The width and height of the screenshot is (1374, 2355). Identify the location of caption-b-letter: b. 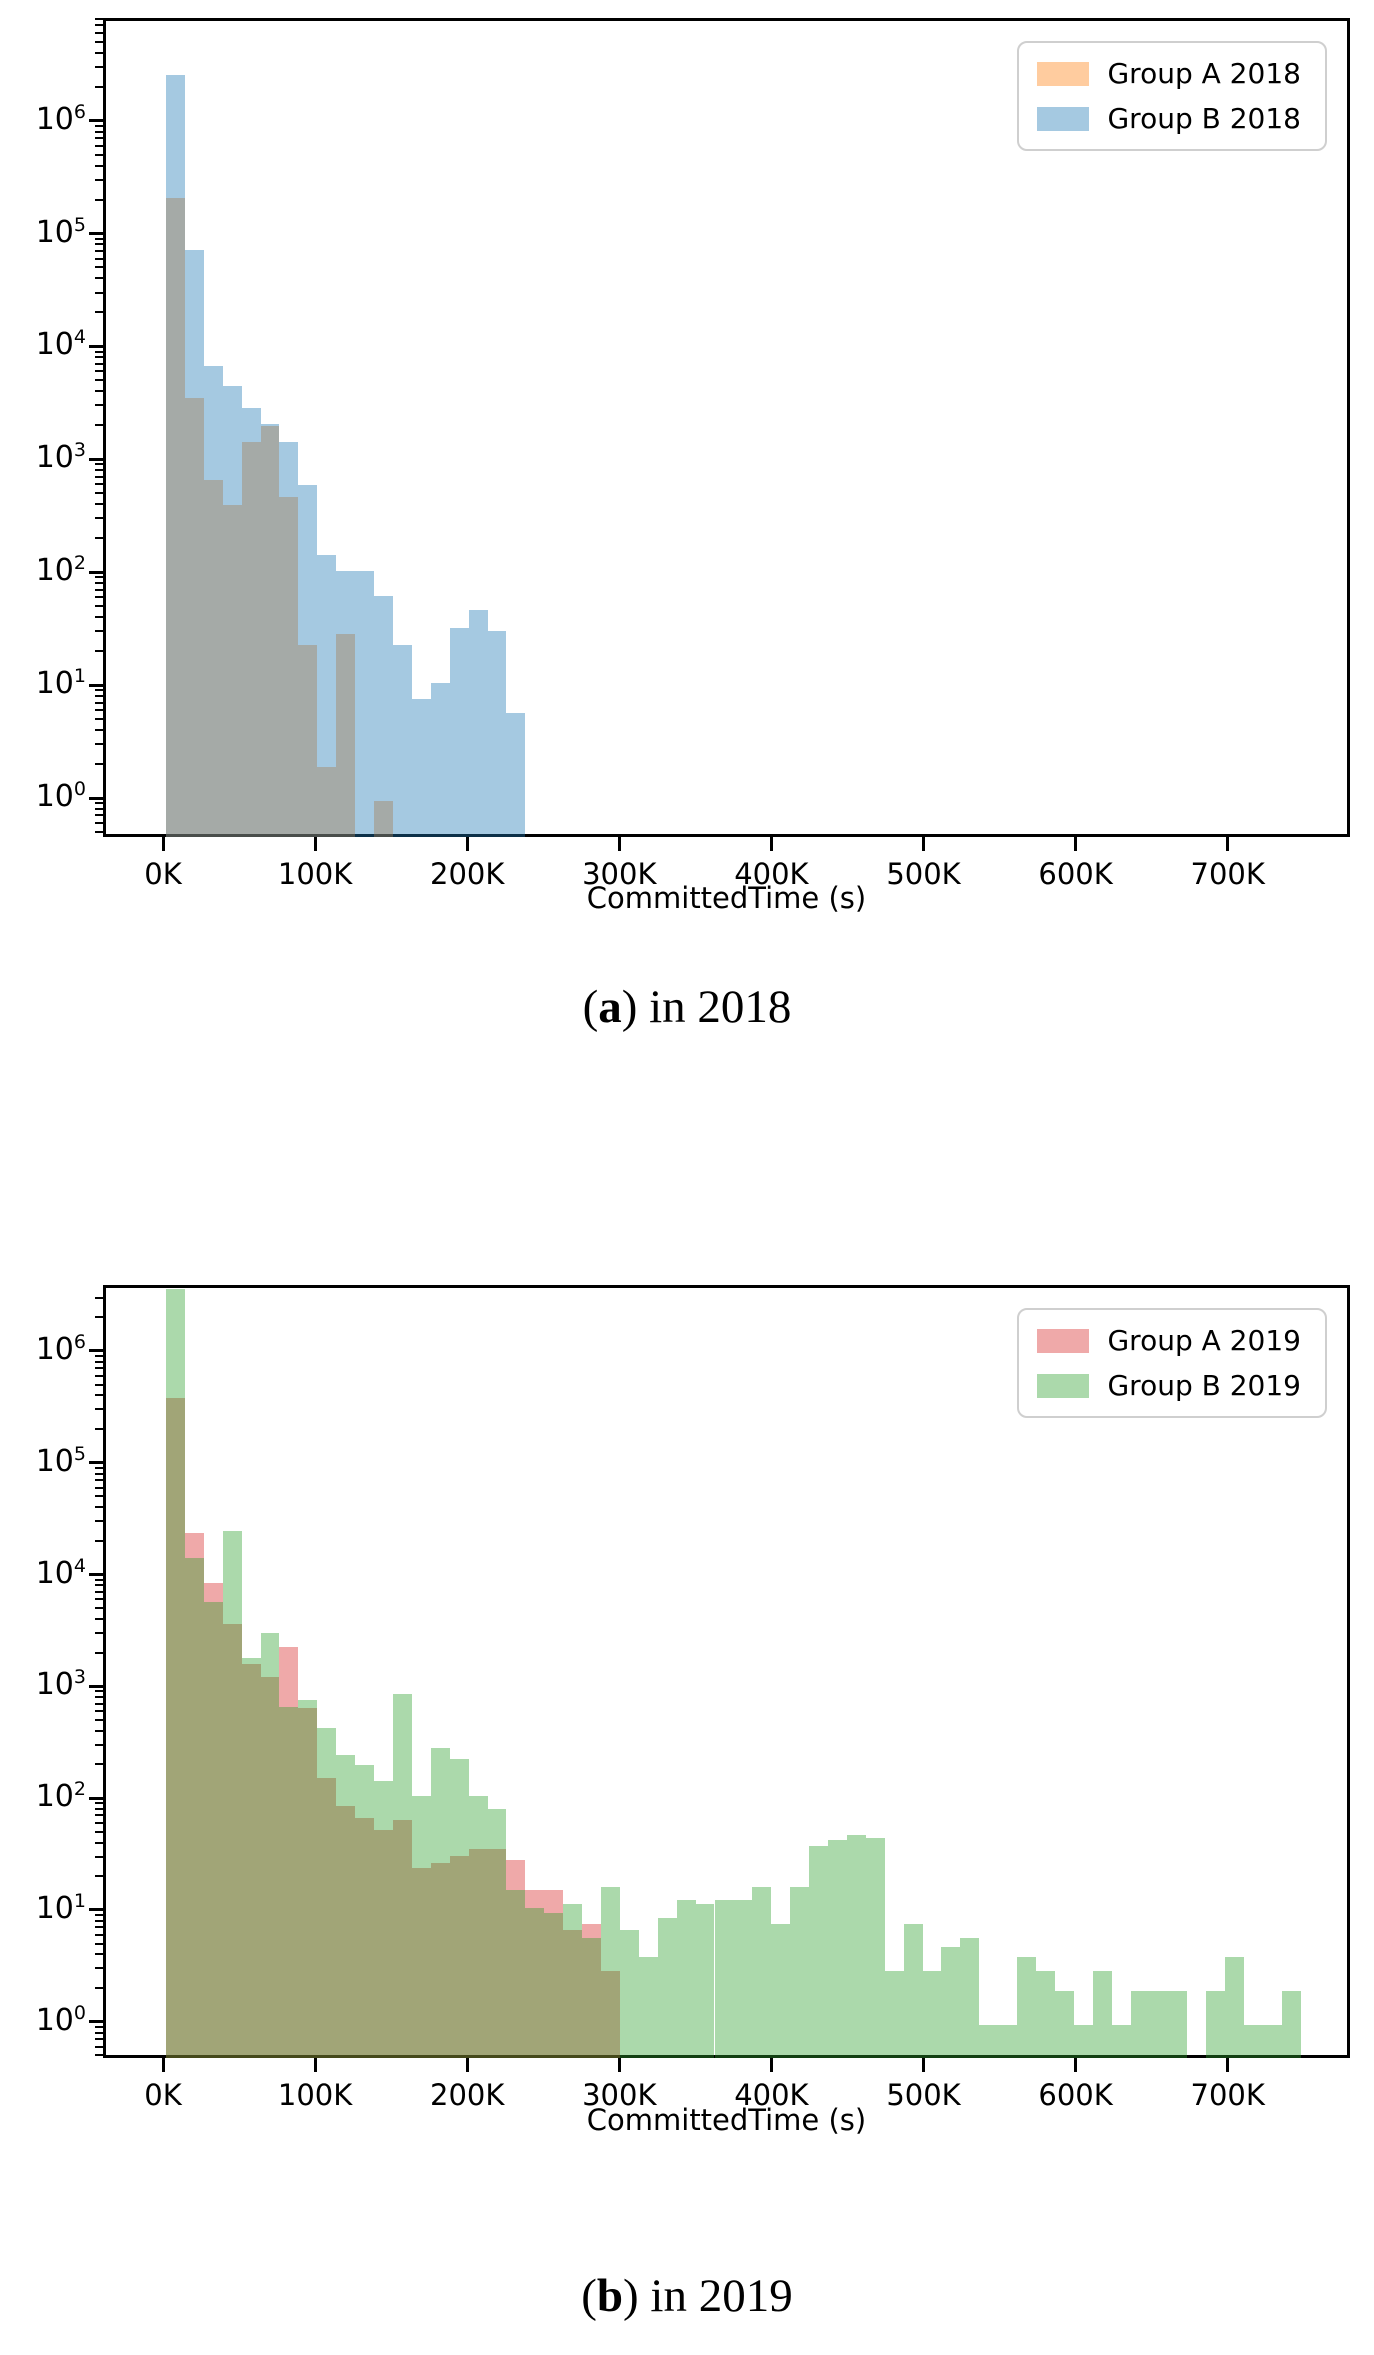
(610, 2296).